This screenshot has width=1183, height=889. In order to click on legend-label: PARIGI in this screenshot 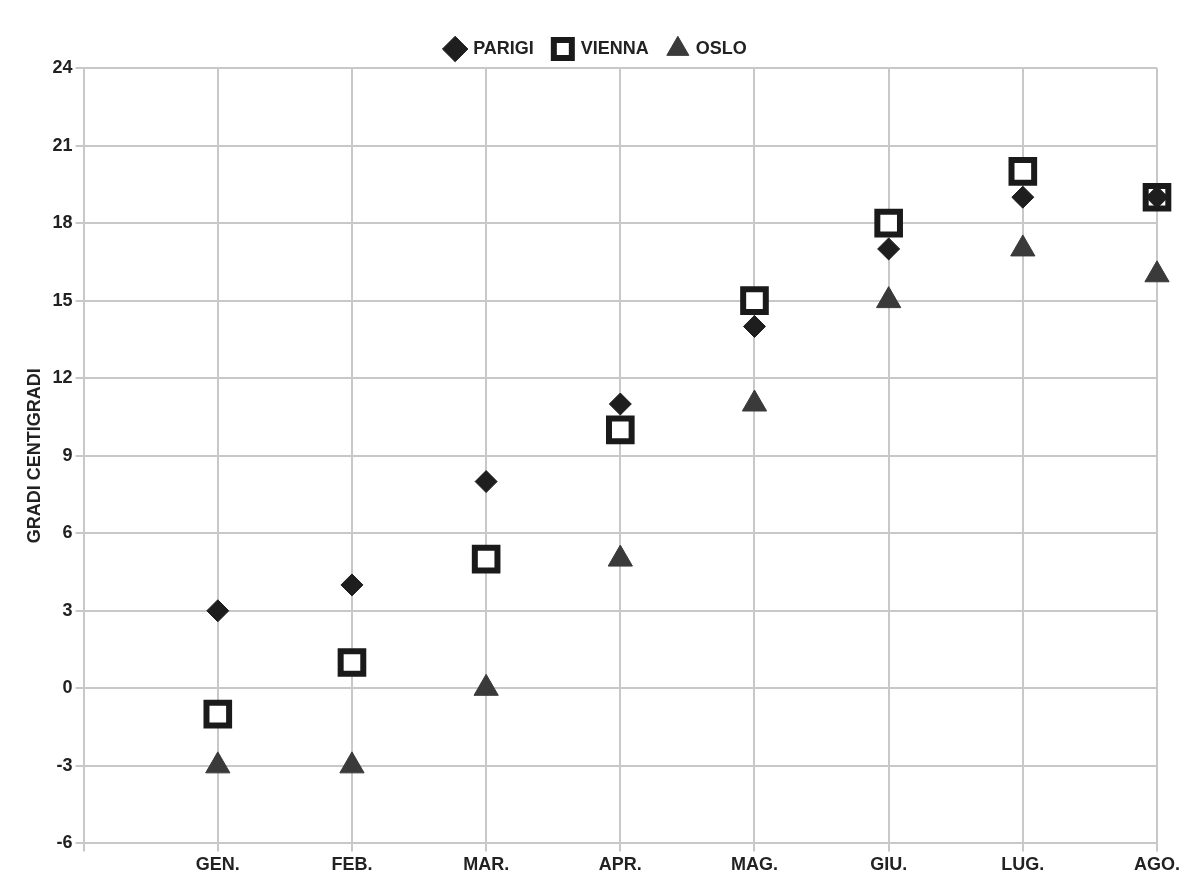, I will do `click(503, 47)`.